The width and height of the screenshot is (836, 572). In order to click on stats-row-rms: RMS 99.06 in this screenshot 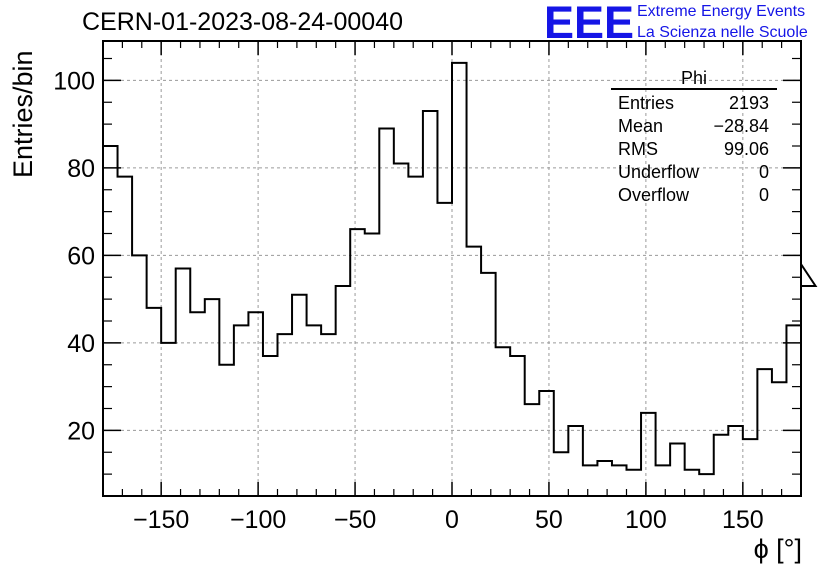, I will do `click(694, 149)`.